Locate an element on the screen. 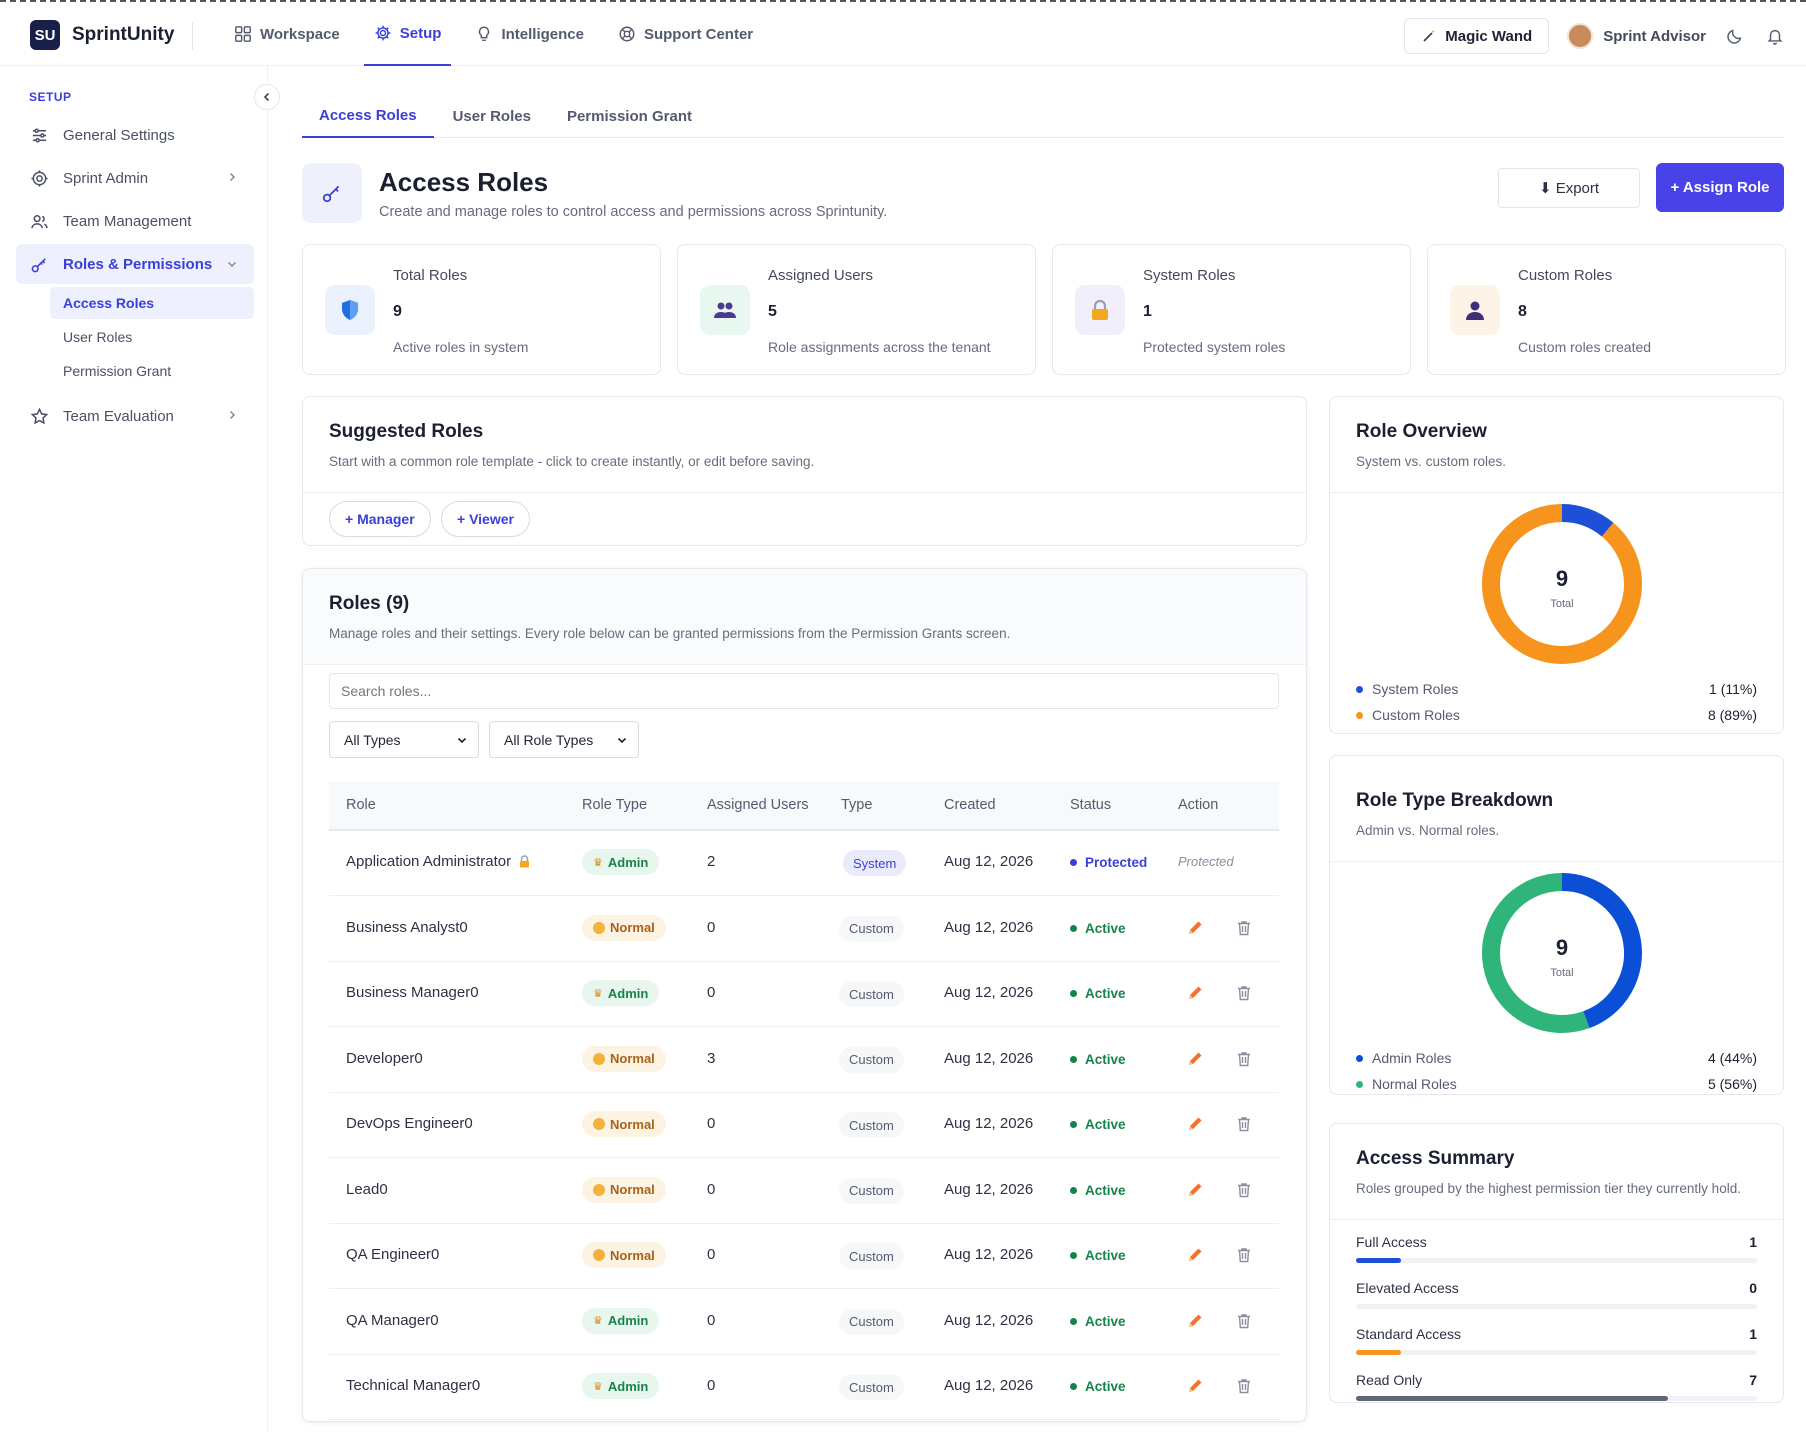 This screenshot has width=1806, height=1432. tier-label: Read Only is located at coordinates (1389, 1380).